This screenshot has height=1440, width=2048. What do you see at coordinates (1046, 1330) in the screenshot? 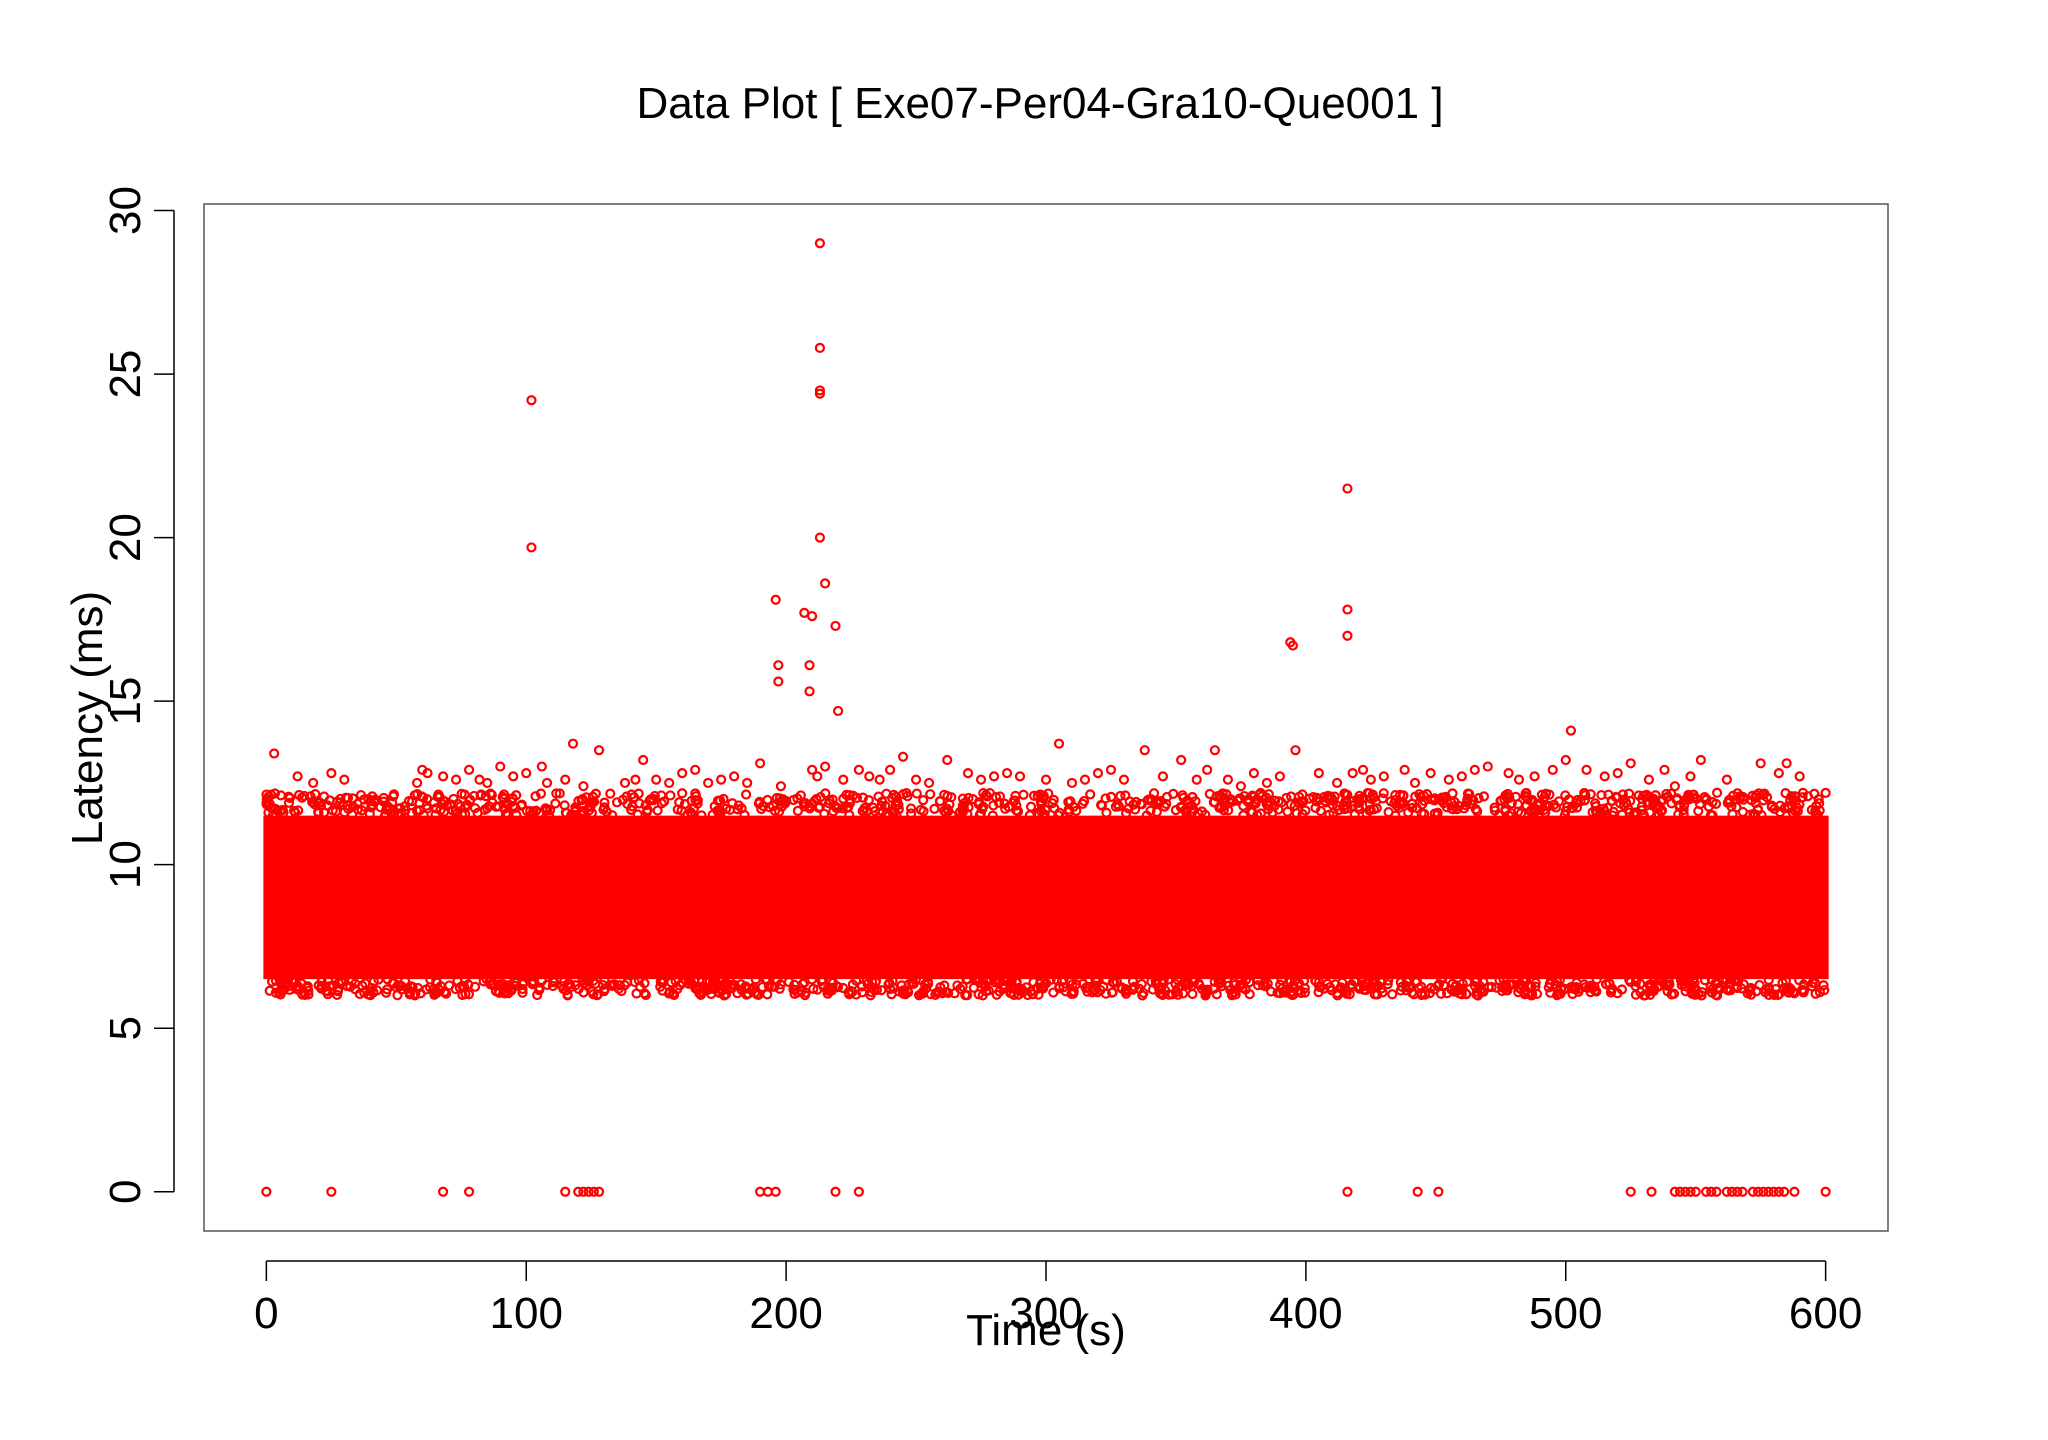
I see `x-axis-label: Time (s)` at bounding box center [1046, 1330].